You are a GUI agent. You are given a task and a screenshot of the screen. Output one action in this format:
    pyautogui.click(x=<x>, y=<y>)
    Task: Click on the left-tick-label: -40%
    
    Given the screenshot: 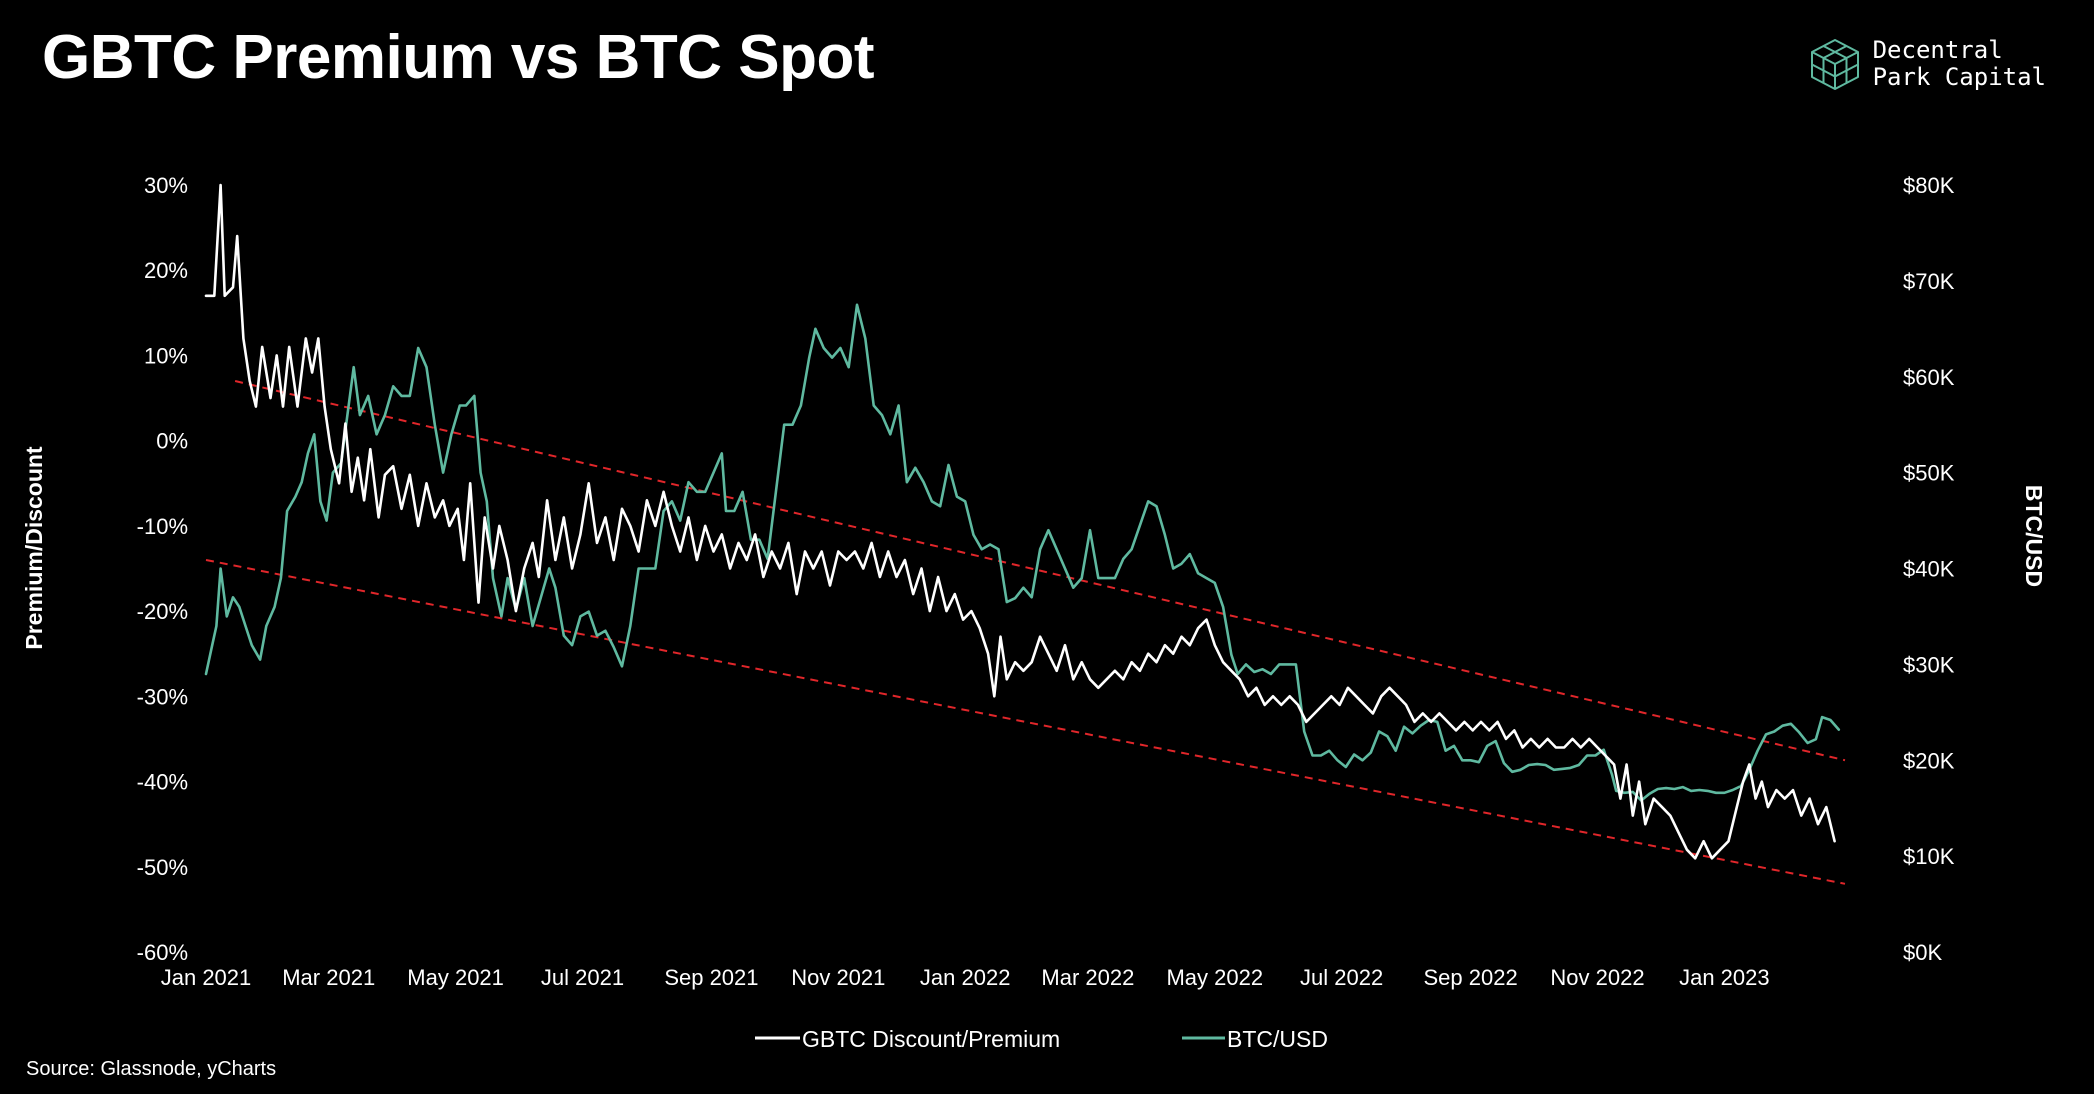 What is the action you would take?
    pyautogui.click(x=162, y=782)
    